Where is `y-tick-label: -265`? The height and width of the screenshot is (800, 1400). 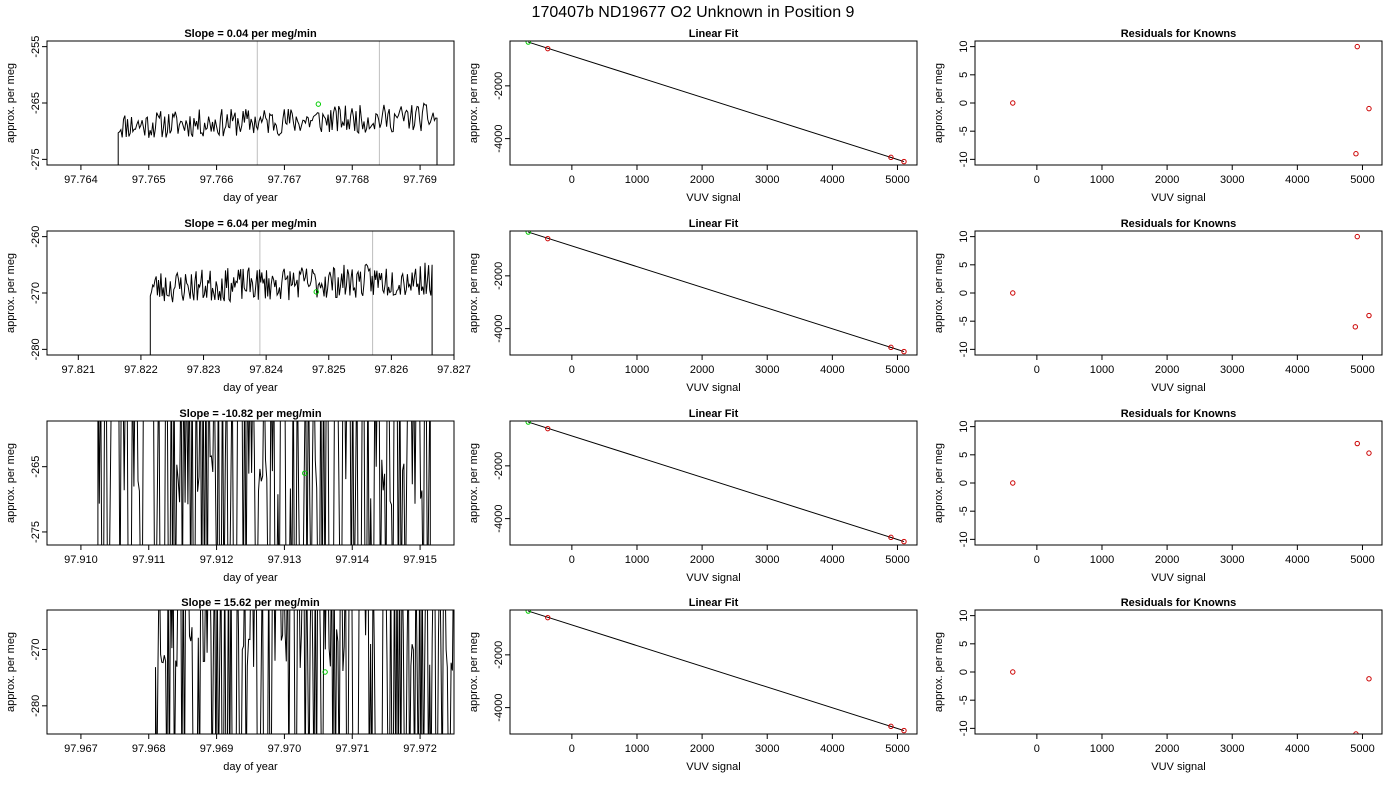 y-tick-label: -265 is located at coordinates (36, 467).